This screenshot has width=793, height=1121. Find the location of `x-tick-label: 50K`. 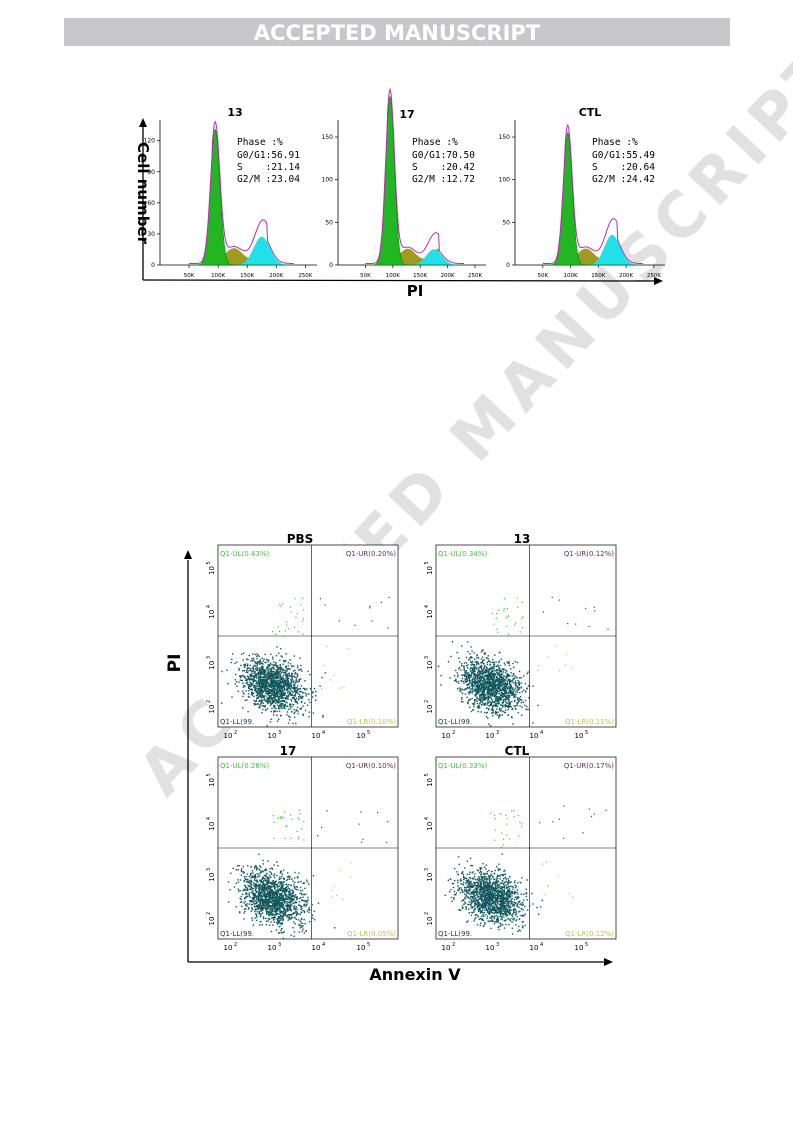

x-tick-label: 50K is located at coordinates (189, 276).